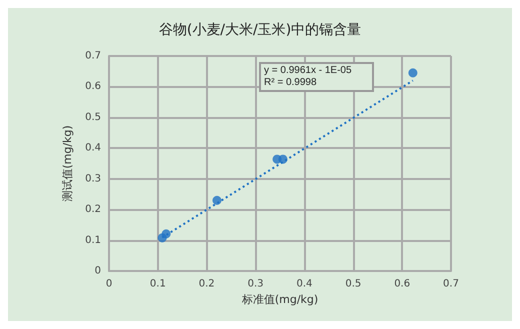 This screenshot has width=520, height=329. What do you see at coordinates (93, 117) in the screenshot?
I see `y-tick-label: 0.5` at bounding box center [93, 117].